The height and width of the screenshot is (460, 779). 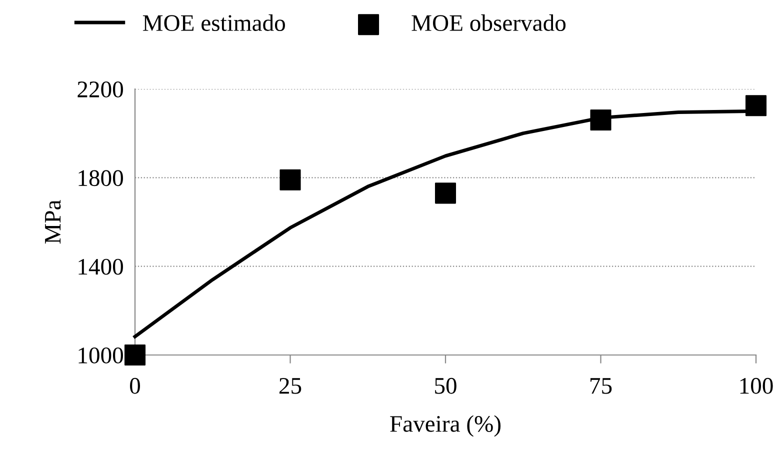 What do you see at coordinates (100, 178) in the screenshot?
I see `y-tick-label: 1800` at bounding box center [100, 178].